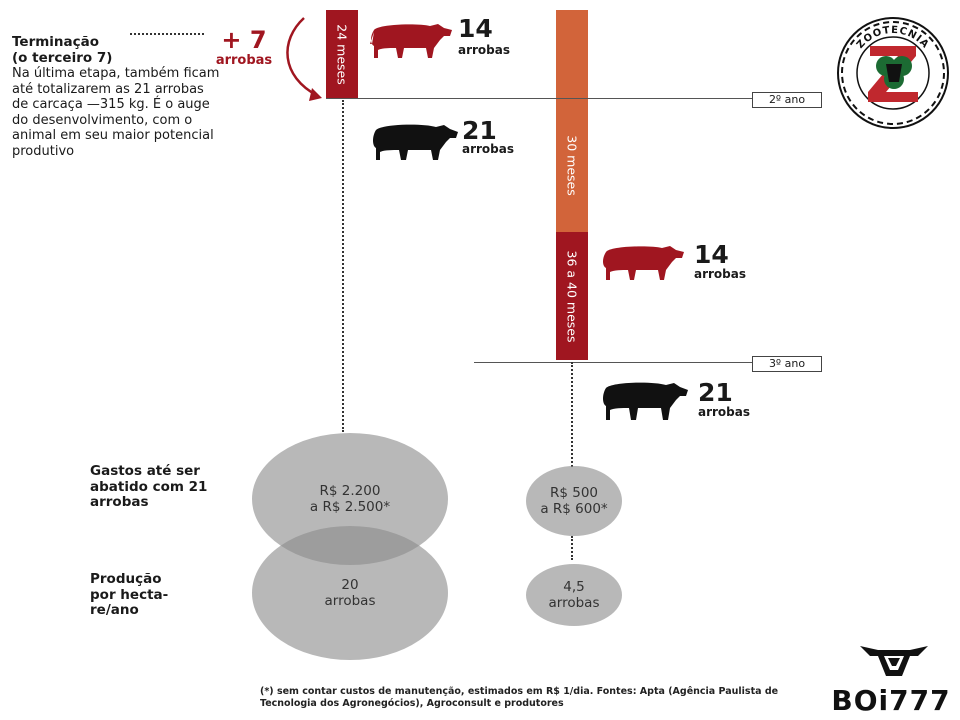 This screenshot has height=720, width=960. What do you see at coordinates (715, 392) in the screenshot?
I see `animal-4-count: 21` at bounding box center [715, 392].